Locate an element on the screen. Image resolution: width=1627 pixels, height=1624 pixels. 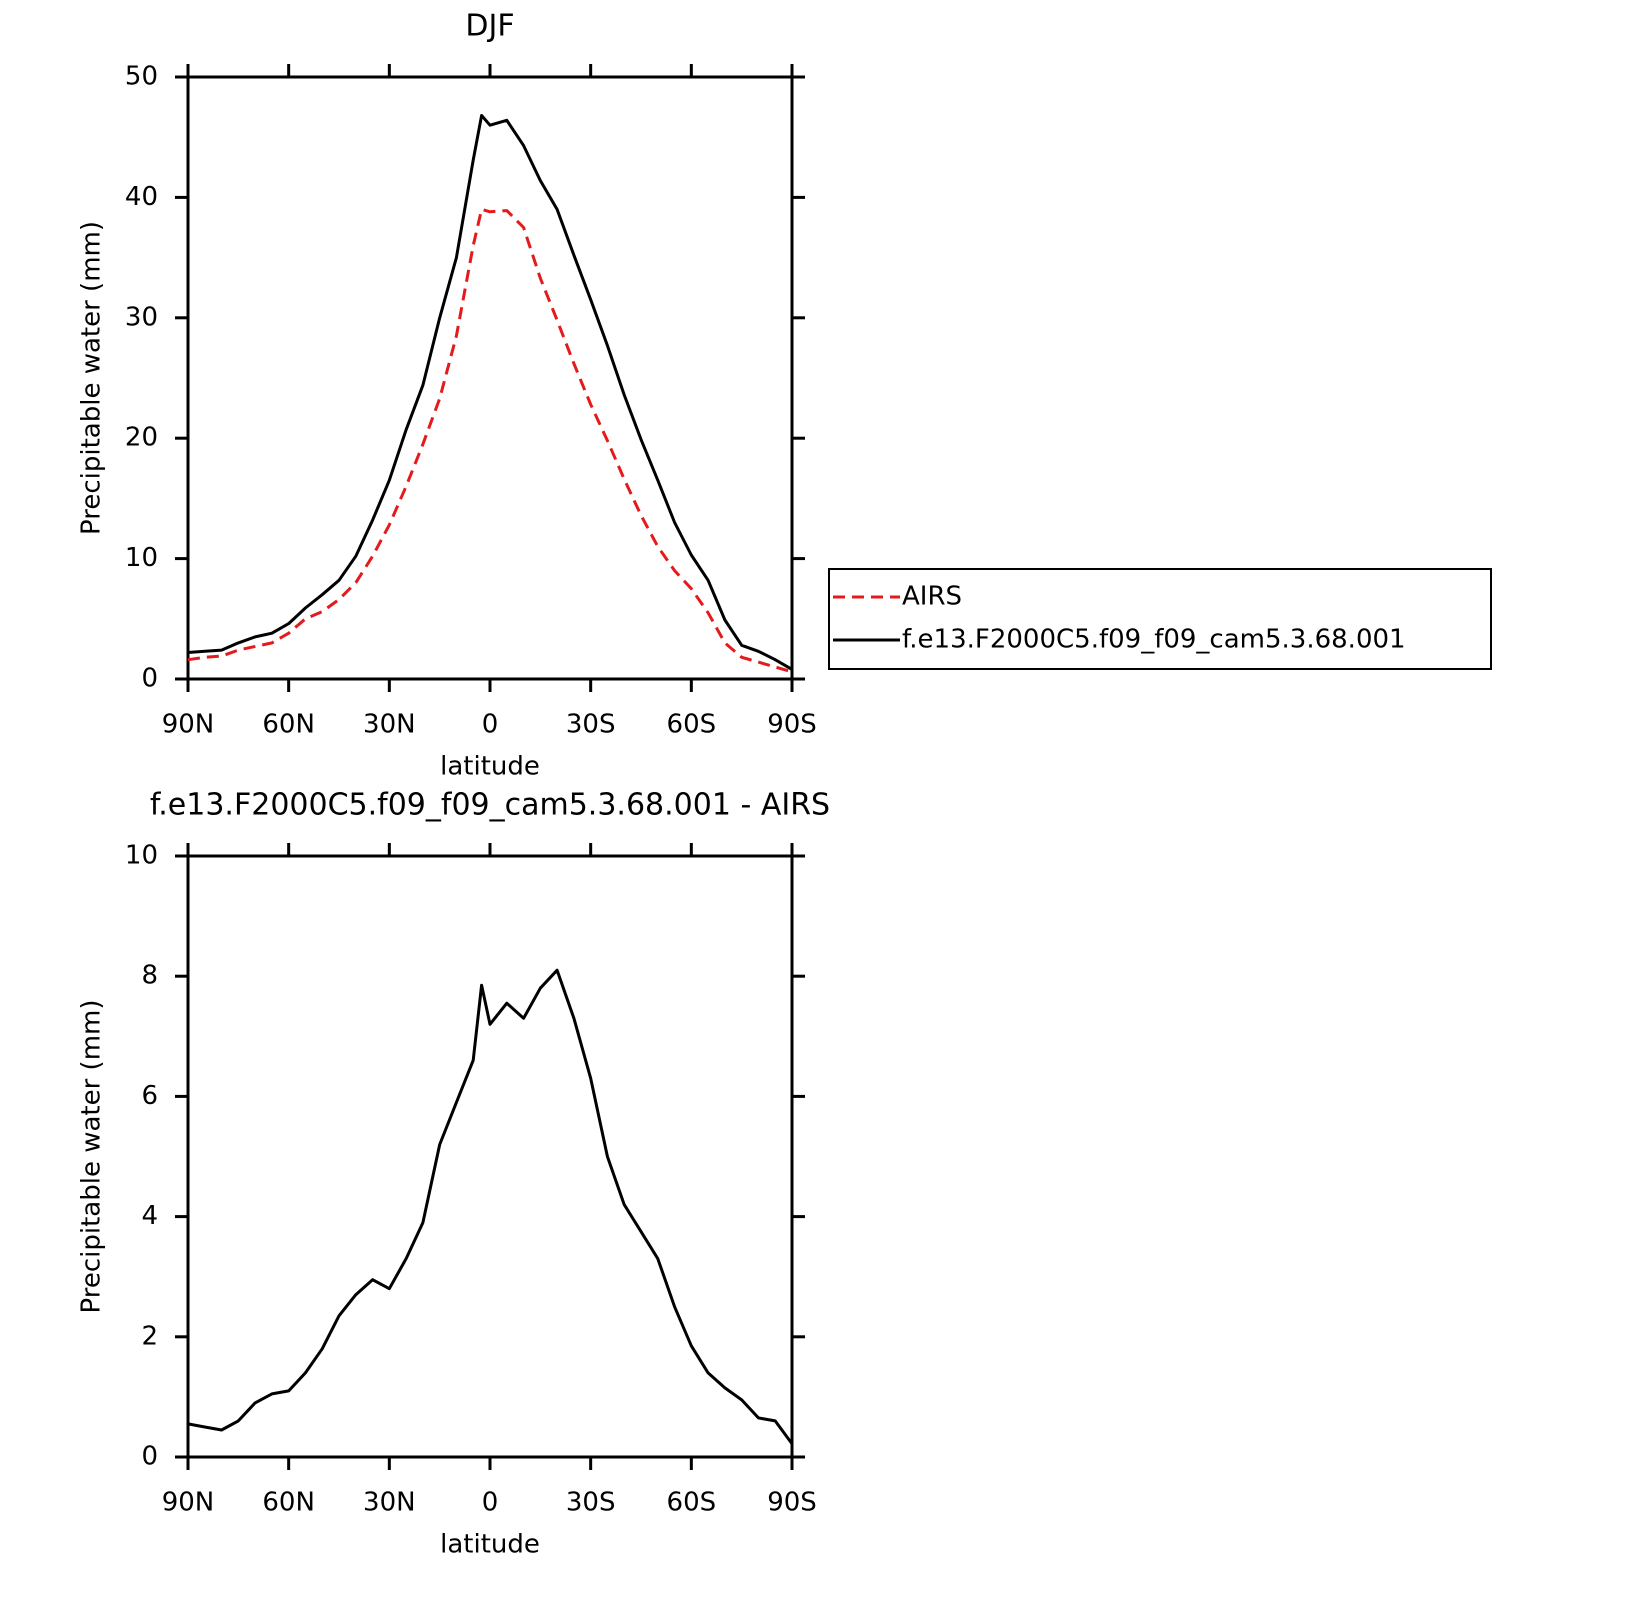
y-tick-label: 50 is located at coordinates (141, 77).